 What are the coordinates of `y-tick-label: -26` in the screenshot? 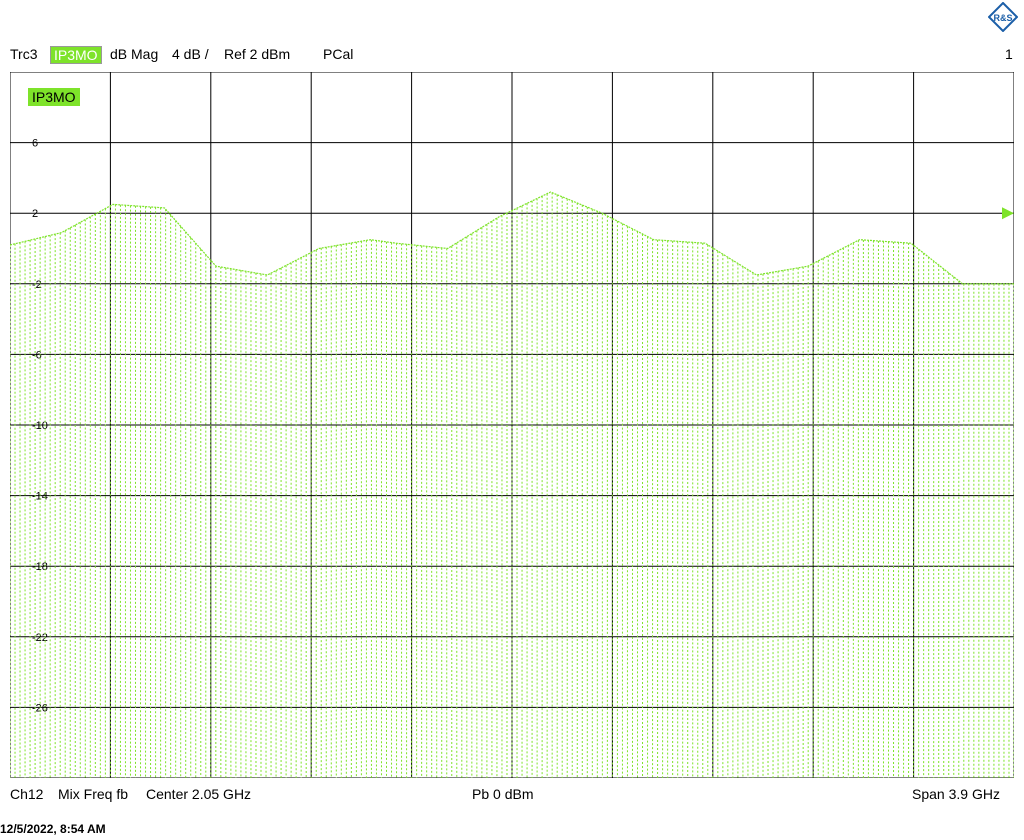 It's located at (40, 708).